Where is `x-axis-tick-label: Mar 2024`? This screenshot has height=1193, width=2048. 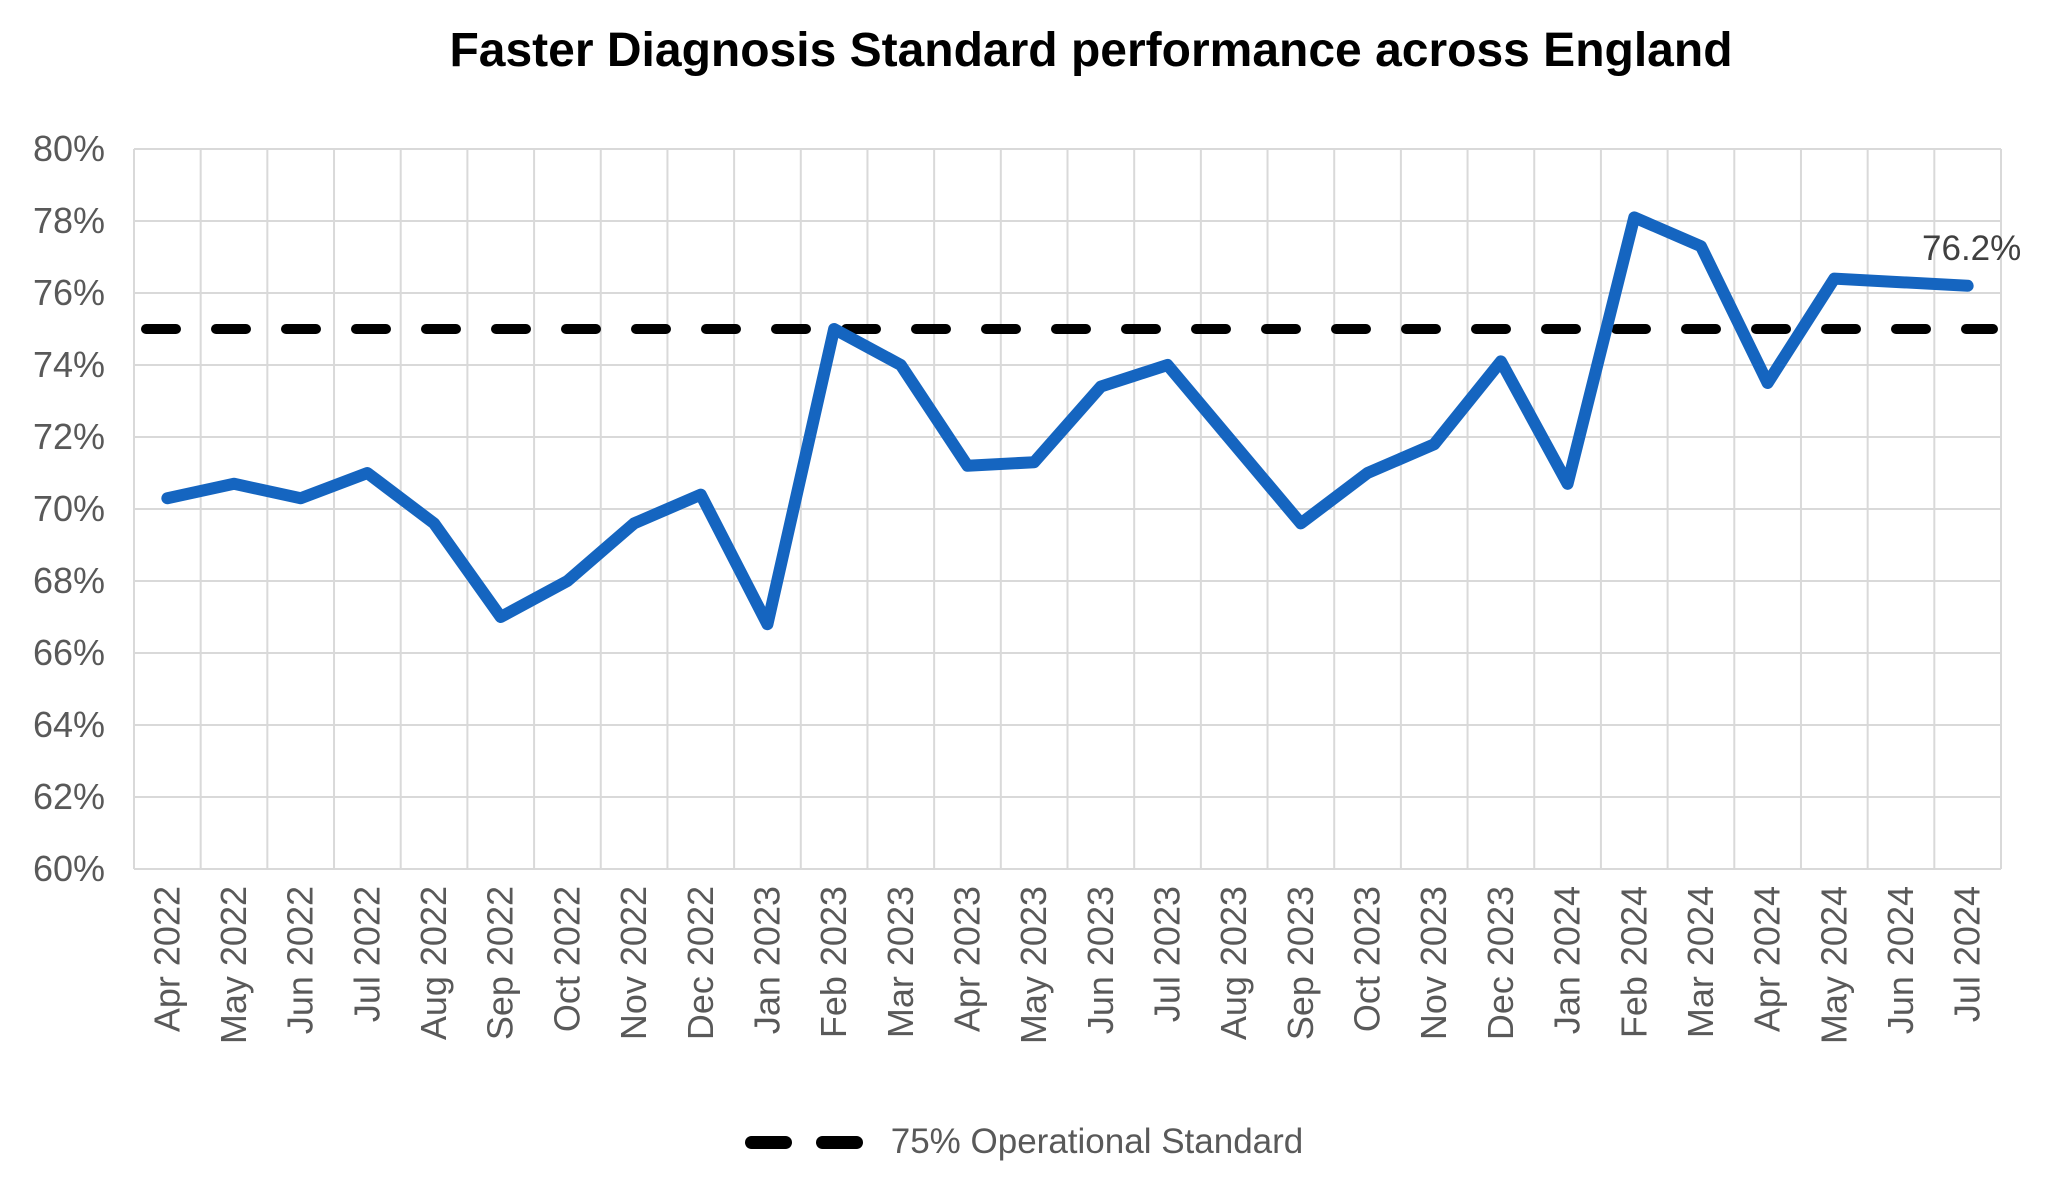 x-axis-tick-label: Mar 2024 is located at coordinates (1700, 962).